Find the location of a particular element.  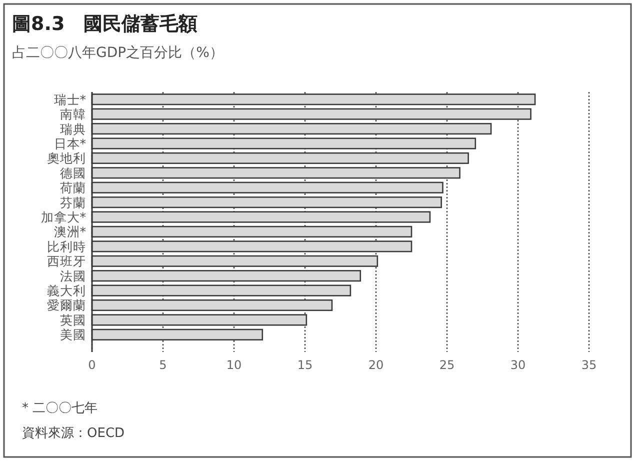

x-tick-label: 35 is located at coordinates (589, 365).